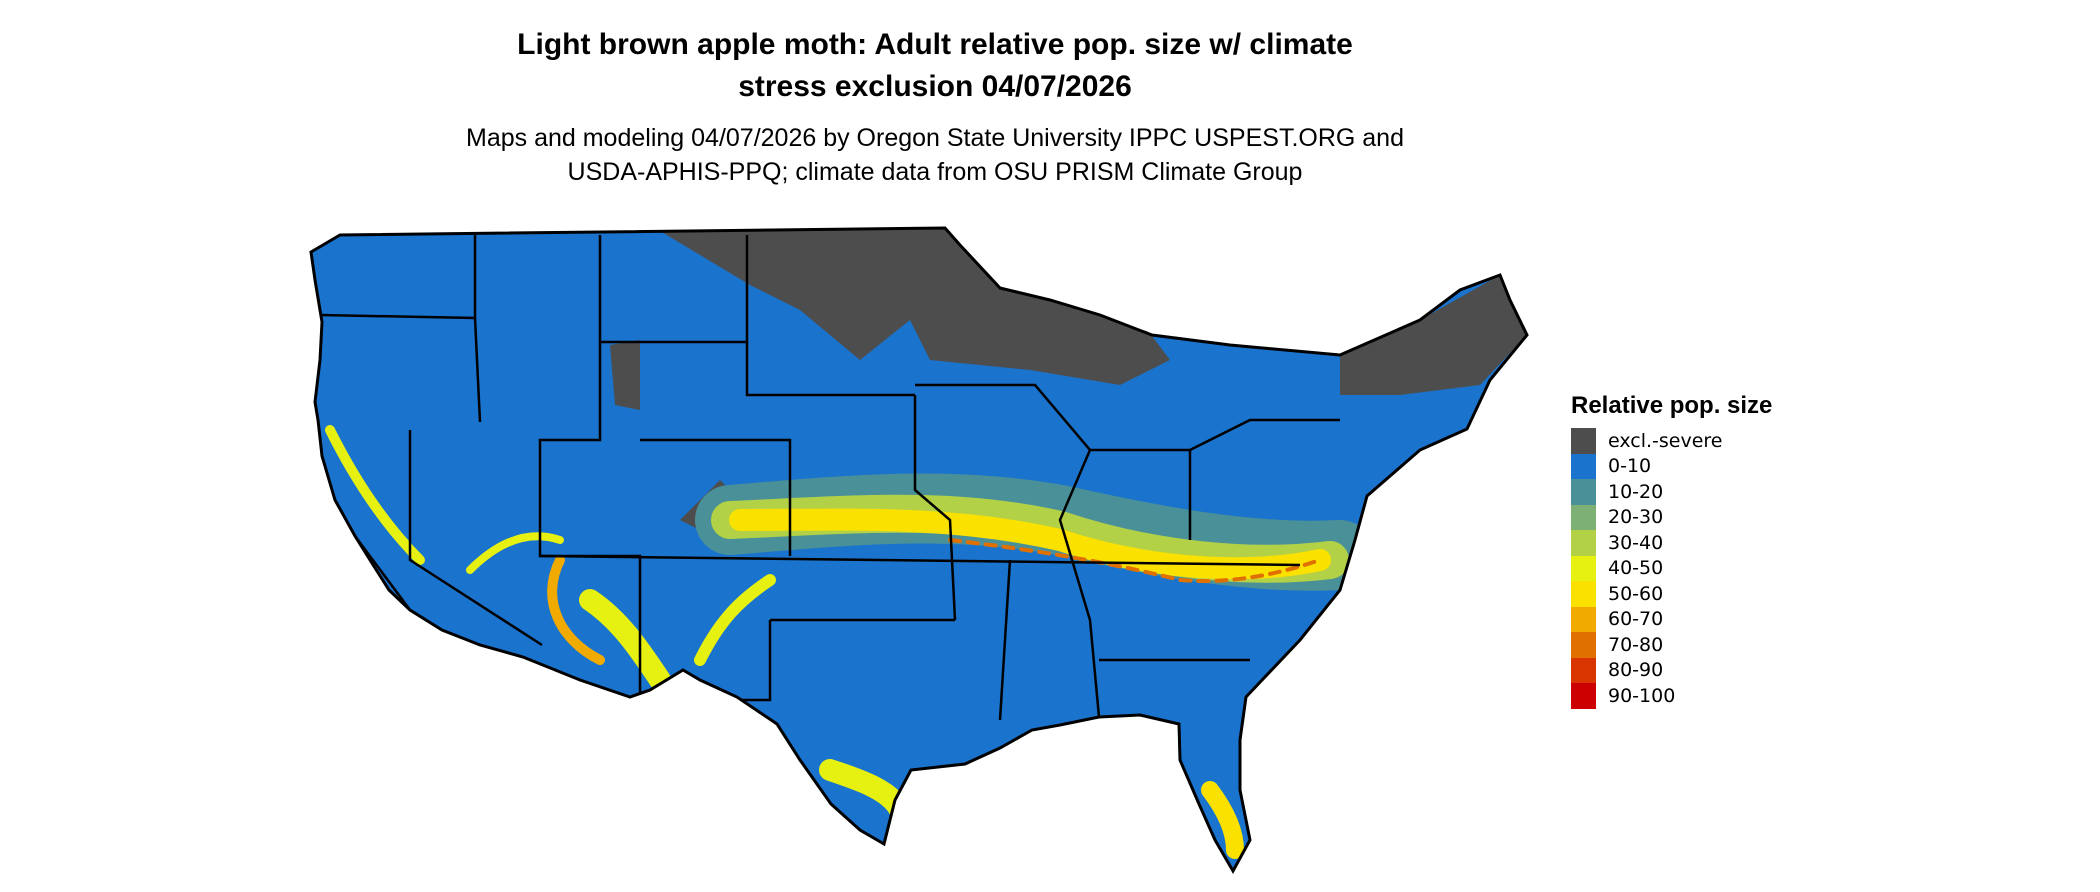 The height and width of the screenshot is (892, 2100). What do you see at coordinates (1671, 517) in the screenshot?
I see `legend-item: 20-30` at bounding box center [1671, 517].